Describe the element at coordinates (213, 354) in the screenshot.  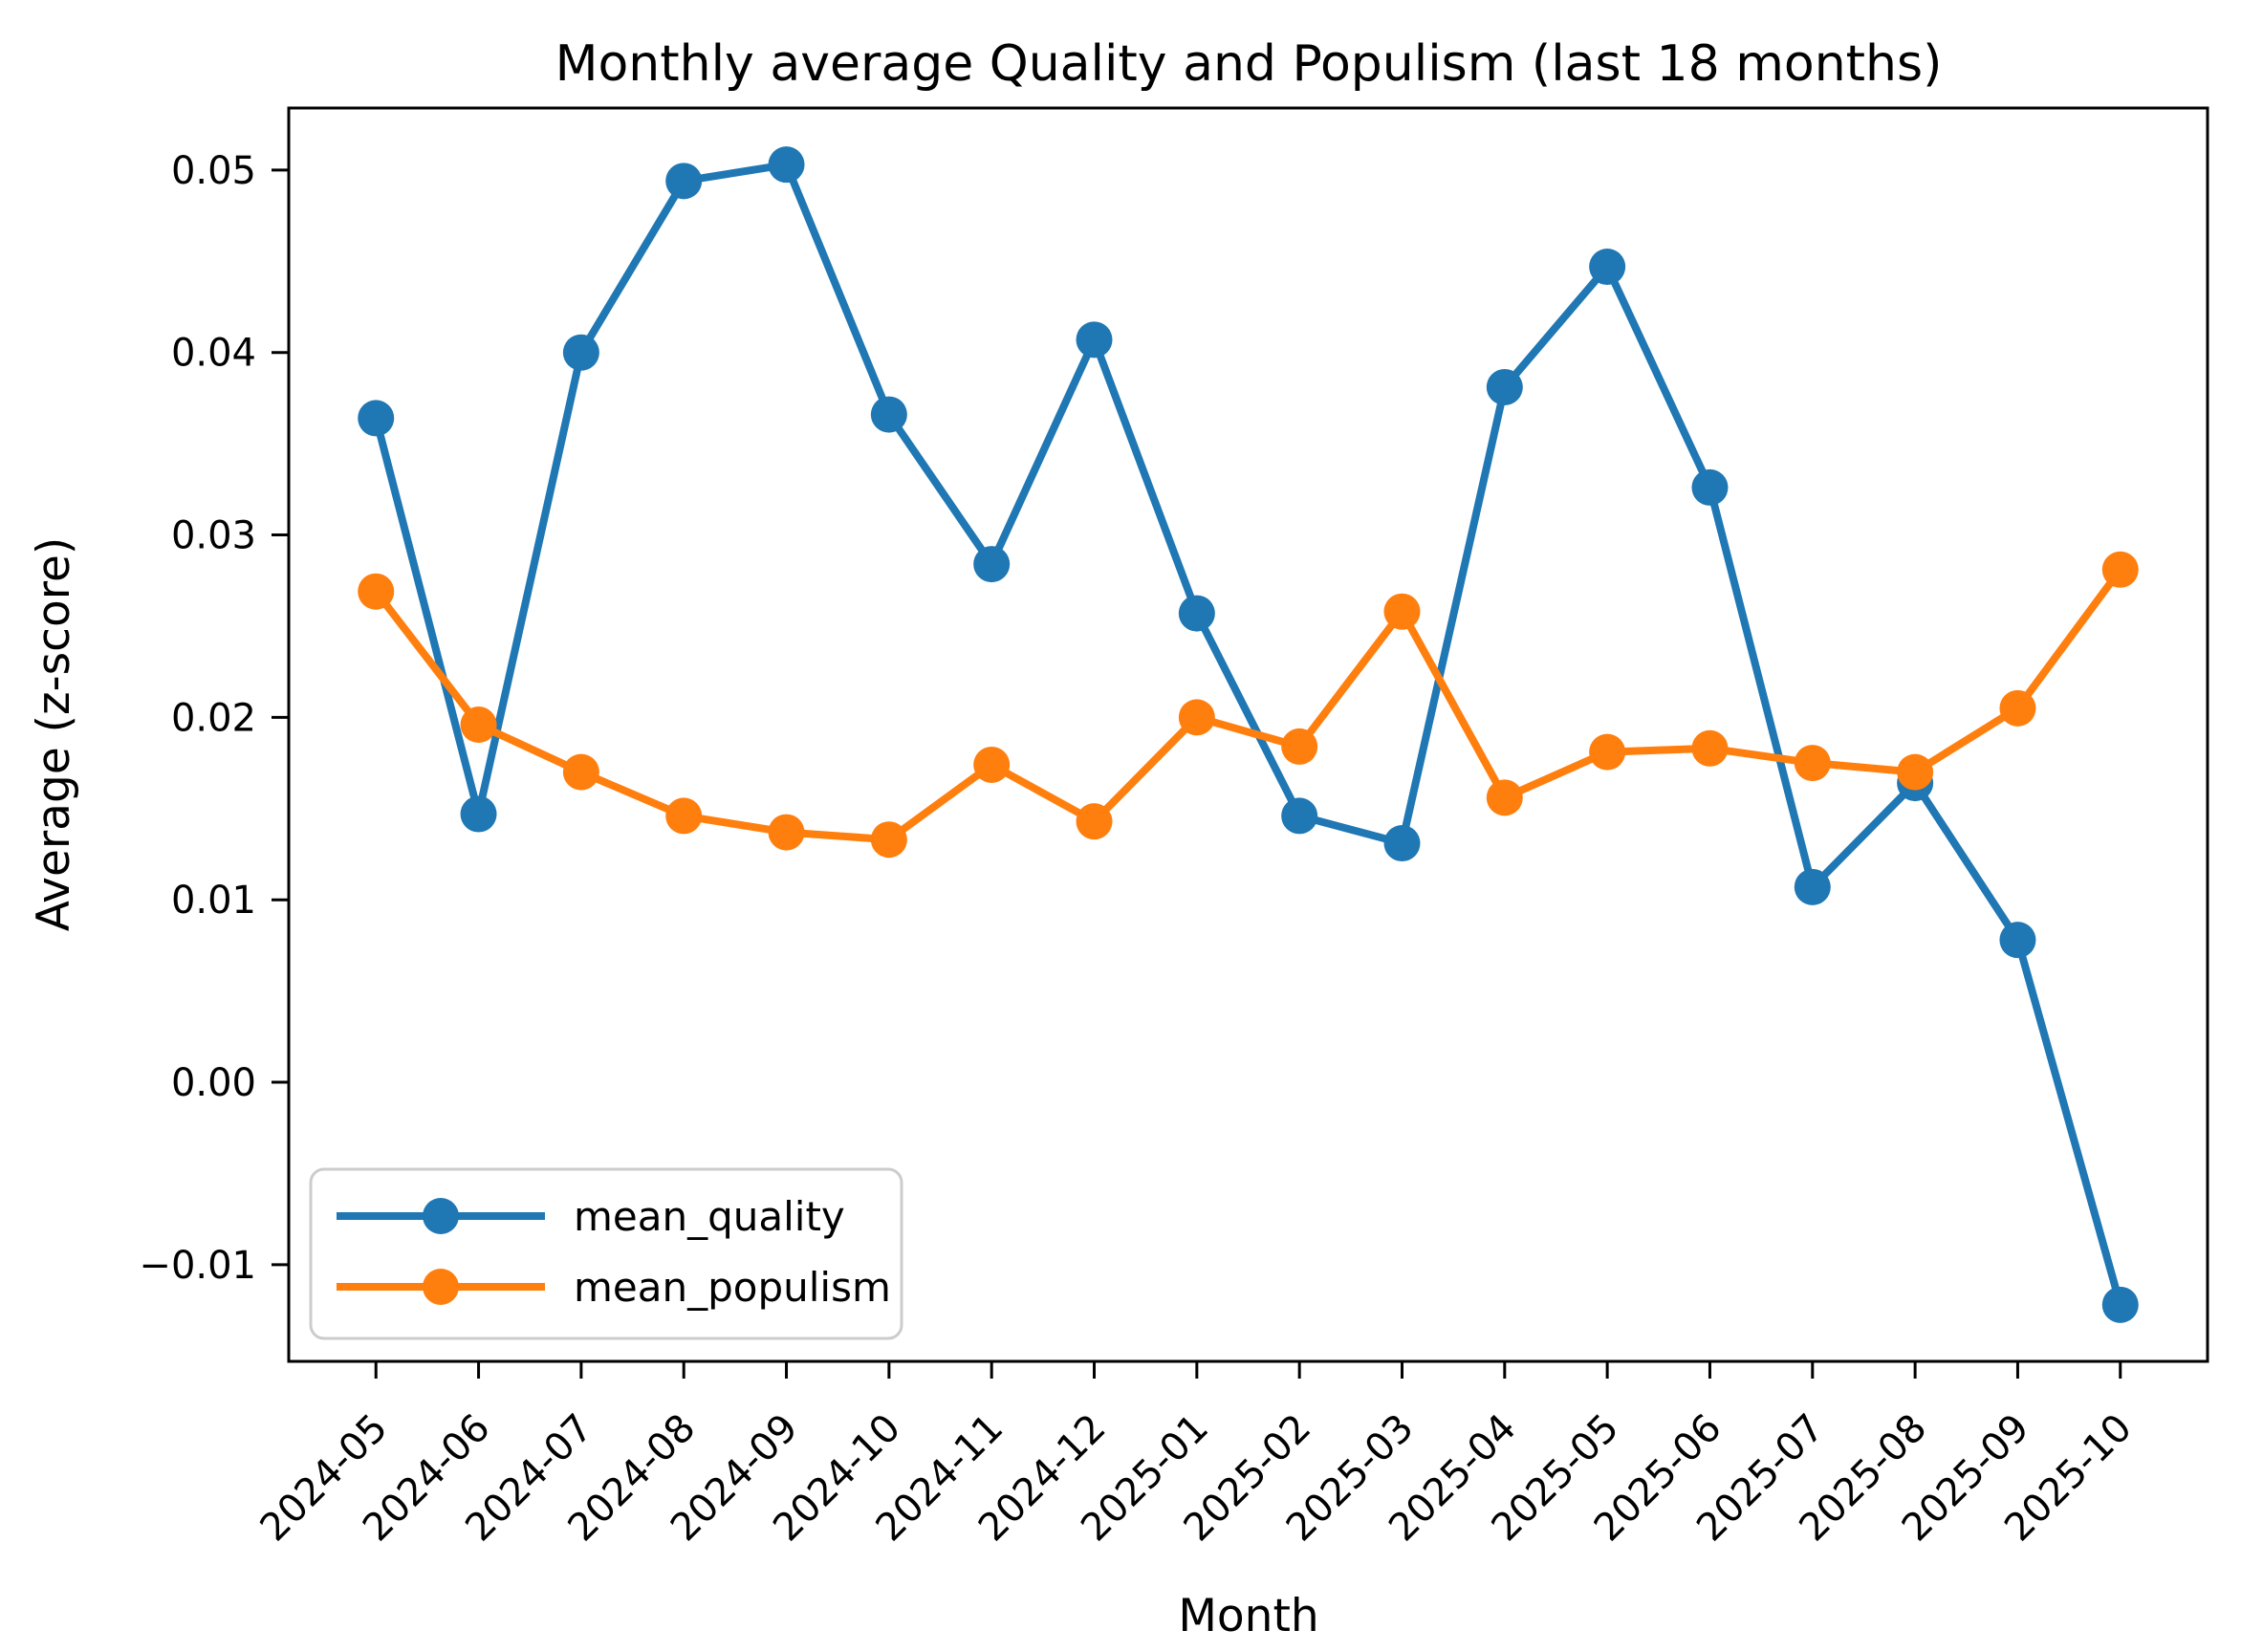
I see `y-tick-label: 0.04` at that location.